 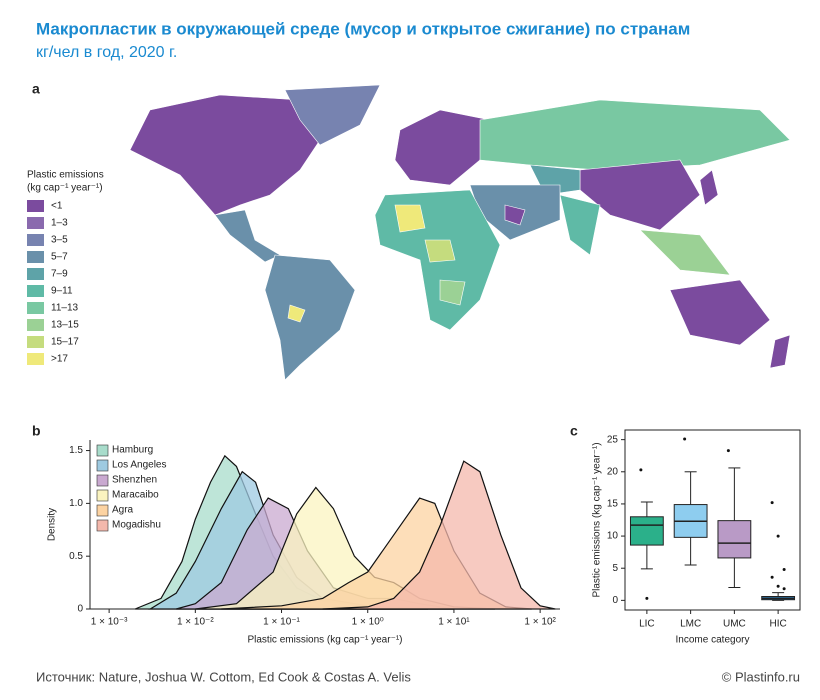 I want to click on y-tick-label: 0.5, so click(x=76, y=556).